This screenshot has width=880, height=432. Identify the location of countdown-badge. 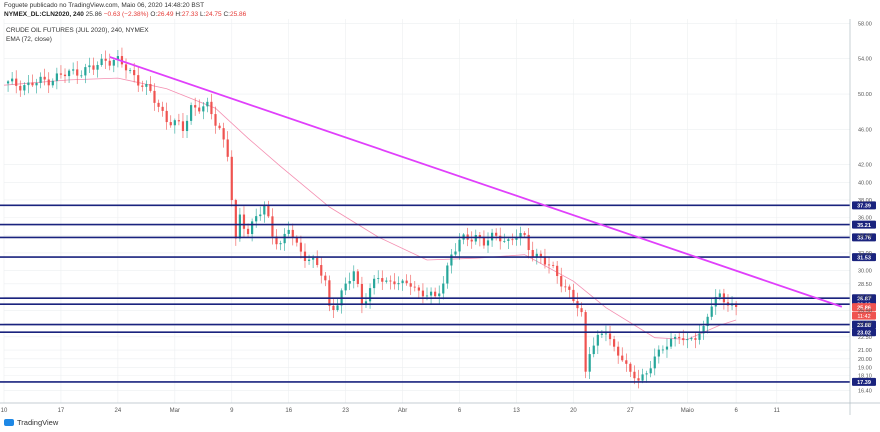
(864, 315).